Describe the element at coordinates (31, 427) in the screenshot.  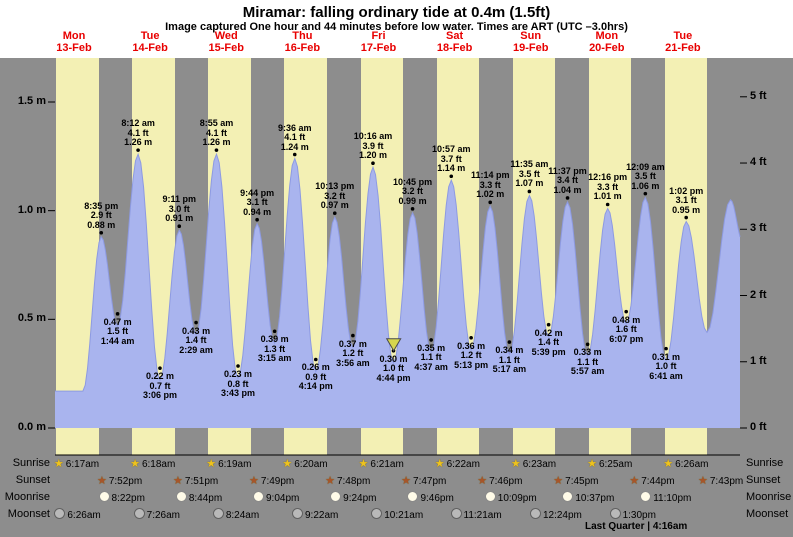
I see `meter-axis-label: 0.0 m` at that location.